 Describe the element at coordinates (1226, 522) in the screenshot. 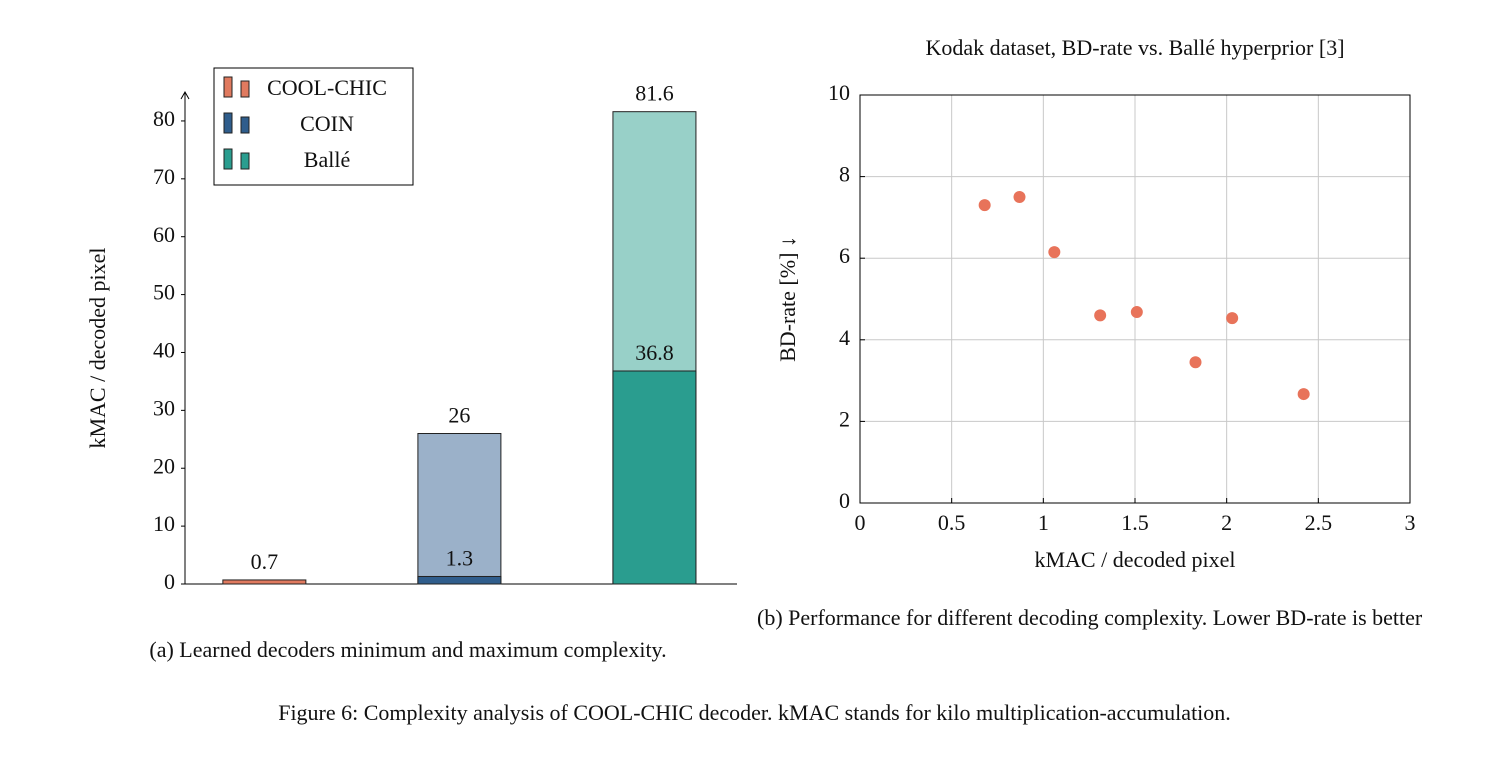

I see `x-tick-label: 2` at that location.